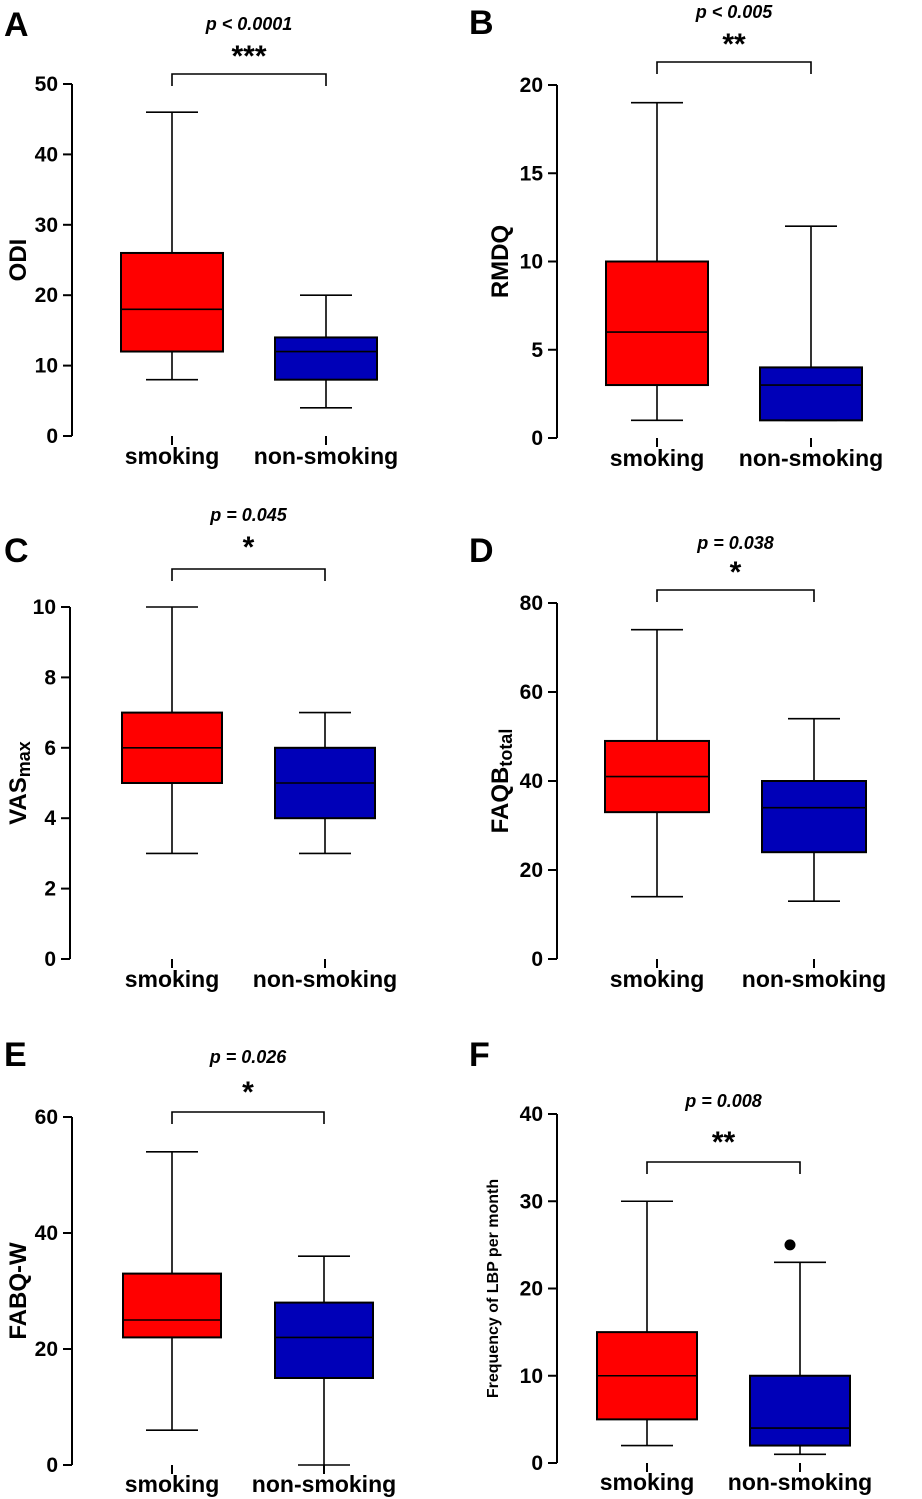  Describe the element at coordinates (500, 261) in the screenshot. I see `y-axis-title-main: RMDQ` at that location.